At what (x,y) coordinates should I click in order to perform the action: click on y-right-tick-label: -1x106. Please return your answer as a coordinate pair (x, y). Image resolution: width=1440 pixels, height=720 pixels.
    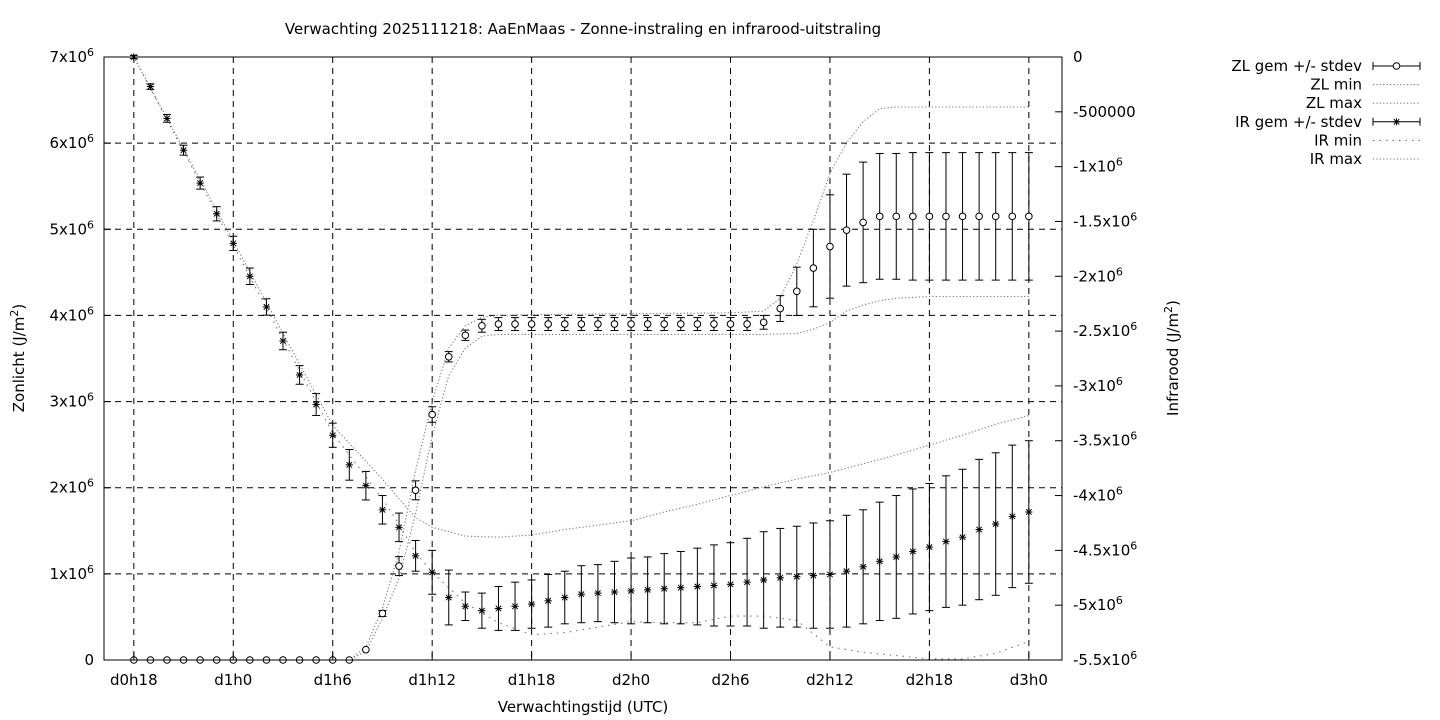
    Looking at the image, I should click on (1098, 166).